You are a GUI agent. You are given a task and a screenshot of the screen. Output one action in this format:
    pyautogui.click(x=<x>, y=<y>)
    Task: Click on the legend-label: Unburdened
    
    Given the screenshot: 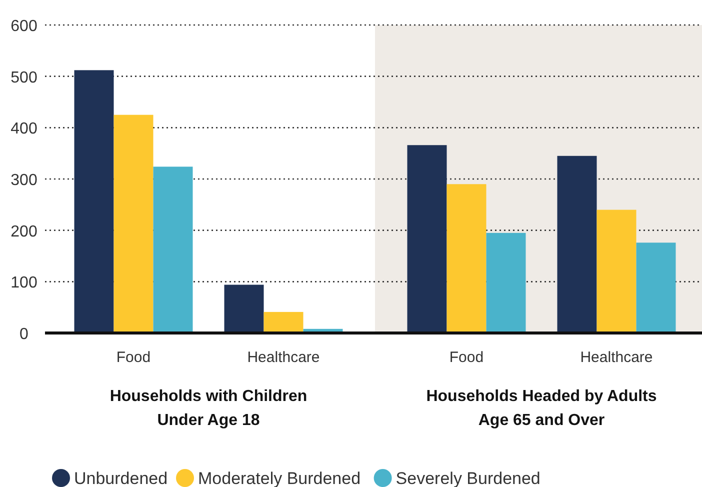 What is the action you would take?
    pyautogui.click(x=121, y=478)
    